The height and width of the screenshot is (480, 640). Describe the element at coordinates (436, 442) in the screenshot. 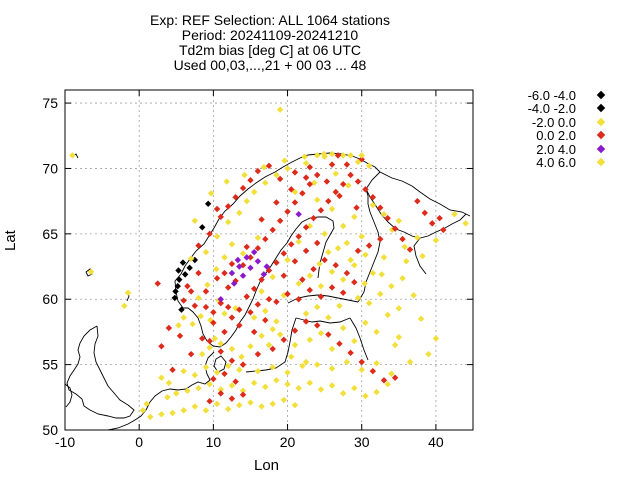

I see `x-tick-label: 40` at that location.